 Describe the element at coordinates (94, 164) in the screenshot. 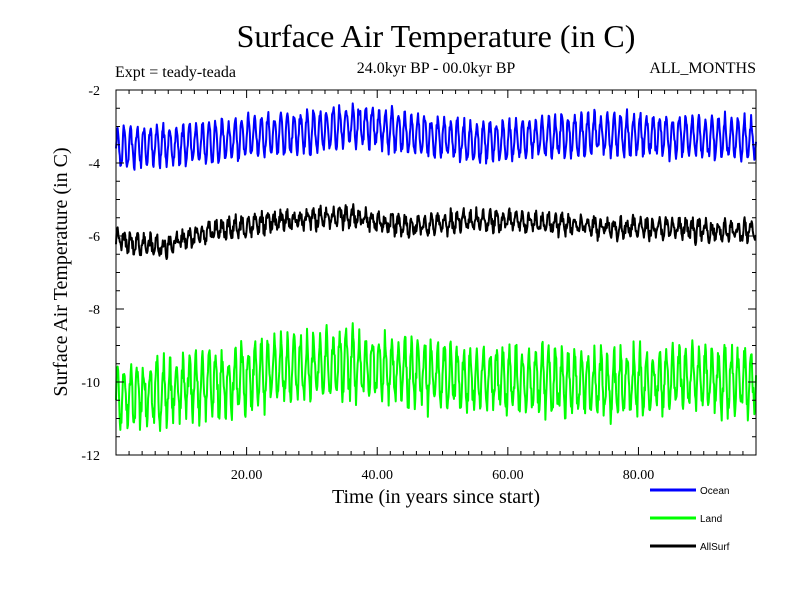

I see `y-tick-label: -4` at that location.